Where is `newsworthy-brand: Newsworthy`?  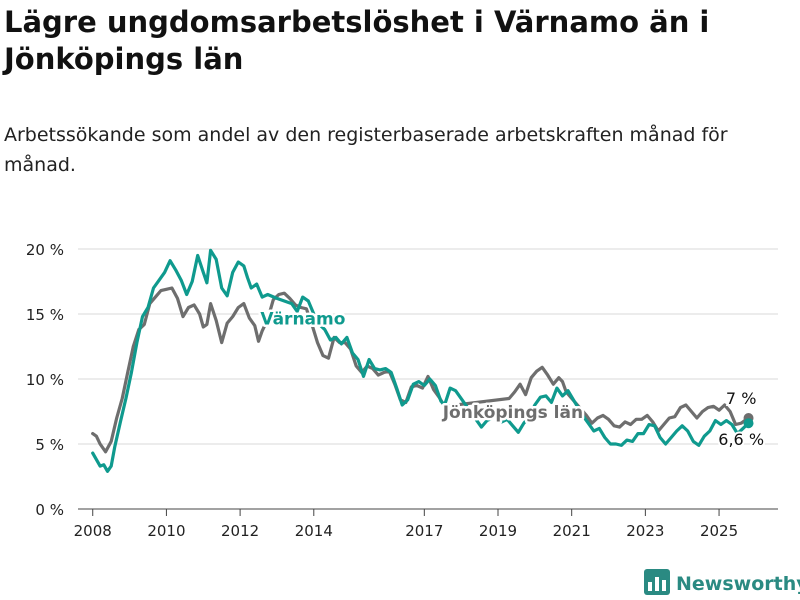
newsworthy-brand: Newsworthy is located at coordinates (722, 584).